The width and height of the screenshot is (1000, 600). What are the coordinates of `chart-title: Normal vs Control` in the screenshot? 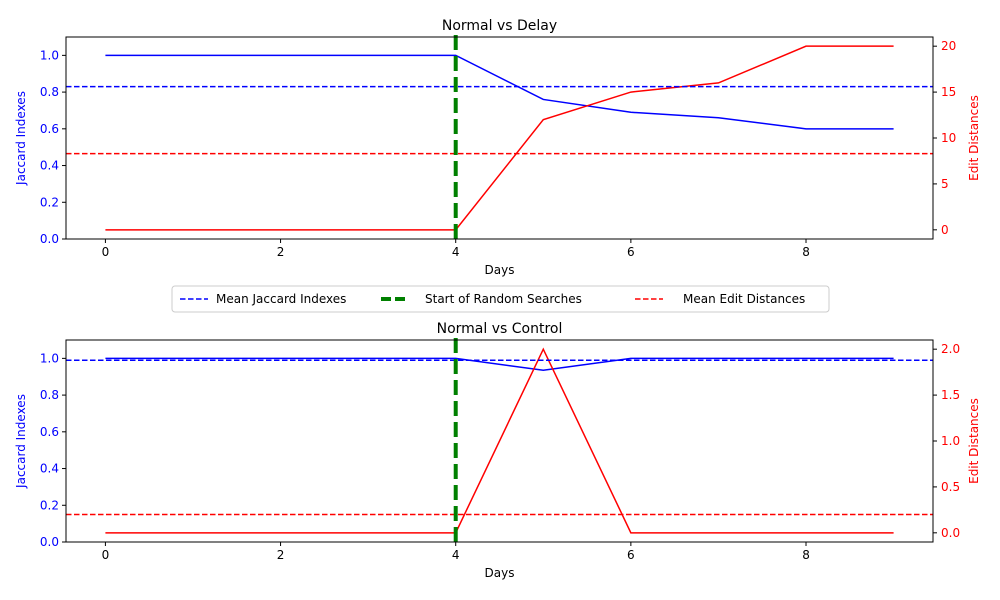 It's located at (500, 329).